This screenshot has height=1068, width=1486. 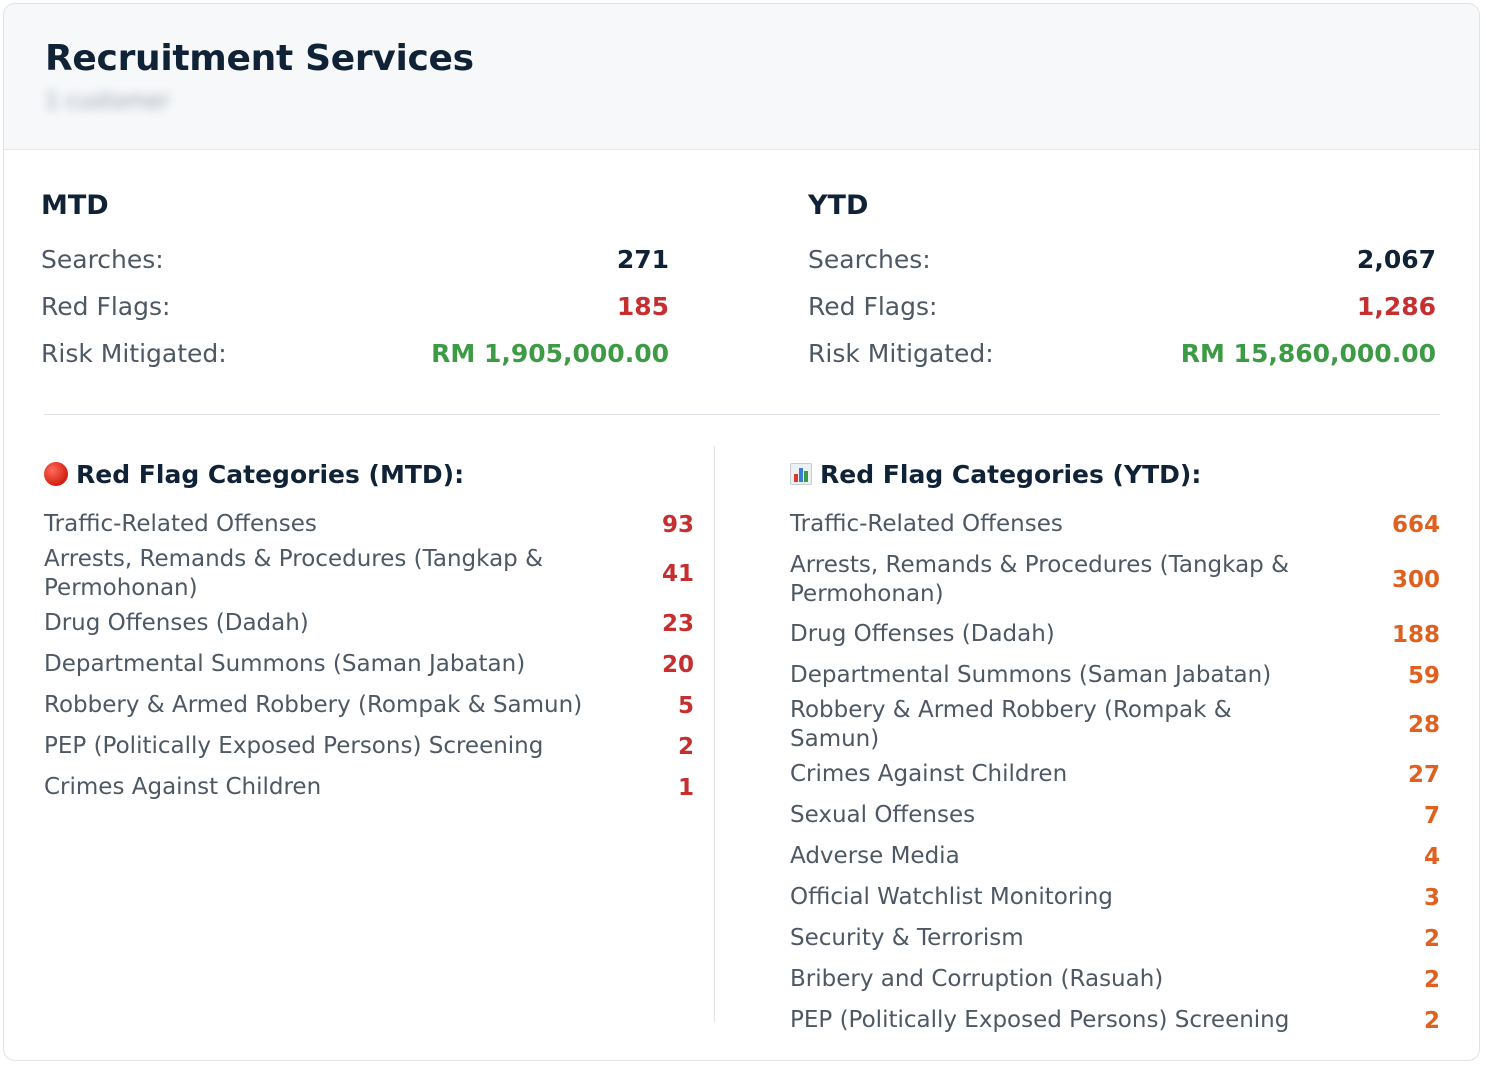 I want to click on list-item: Departmental Summons (Saman Jabatan) 59, so click(x=1115, y=675).